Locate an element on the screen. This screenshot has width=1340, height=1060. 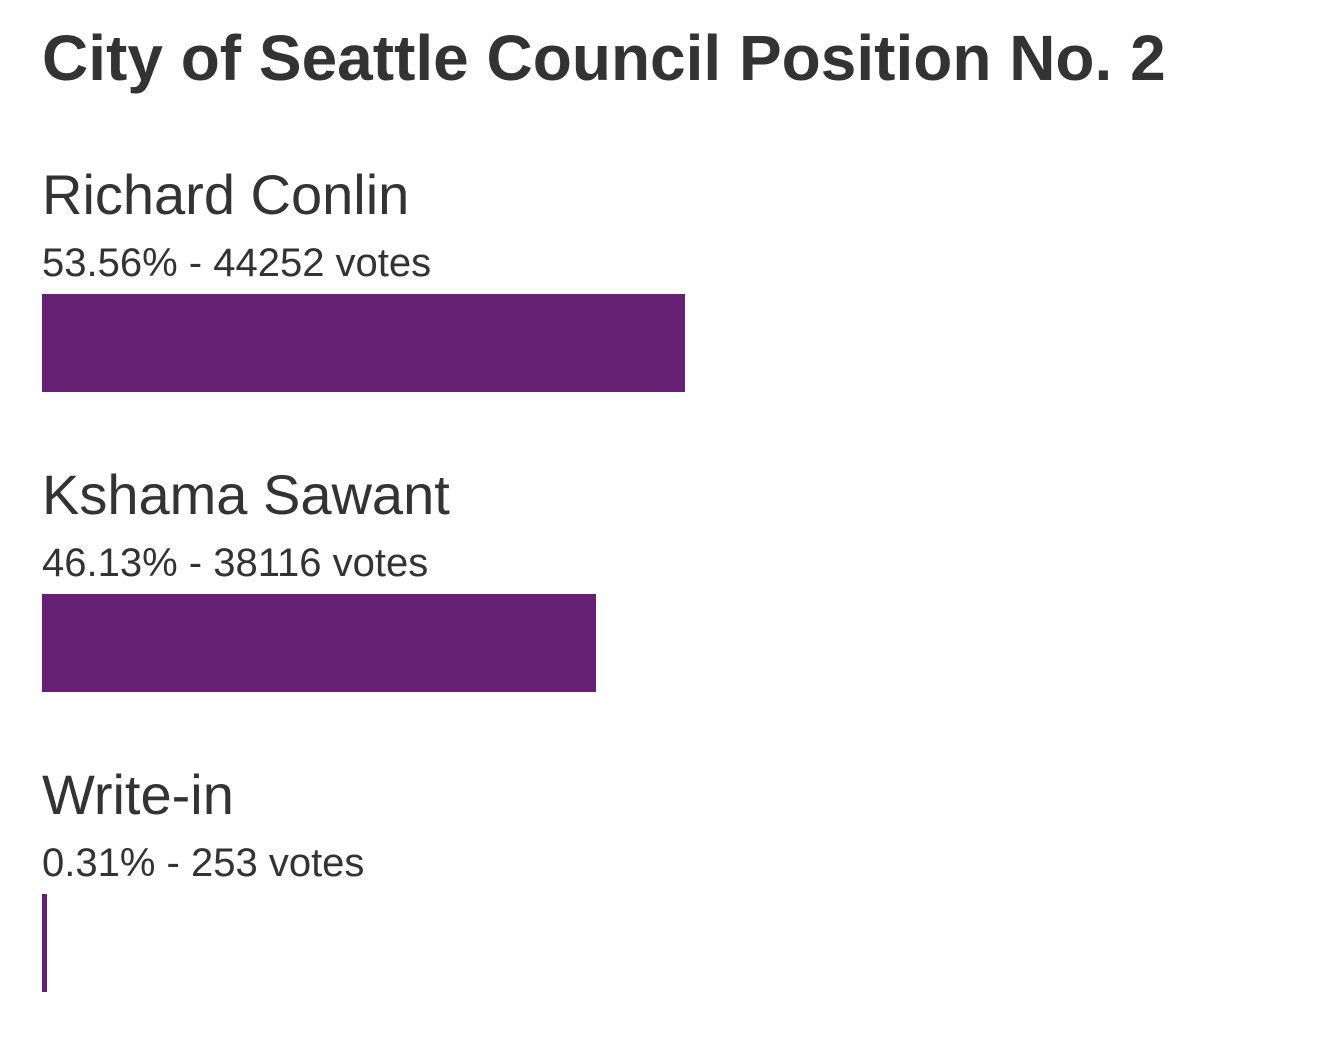
candidate-stats: 0.31% - 253 votes is located at coordinates (203, 863).